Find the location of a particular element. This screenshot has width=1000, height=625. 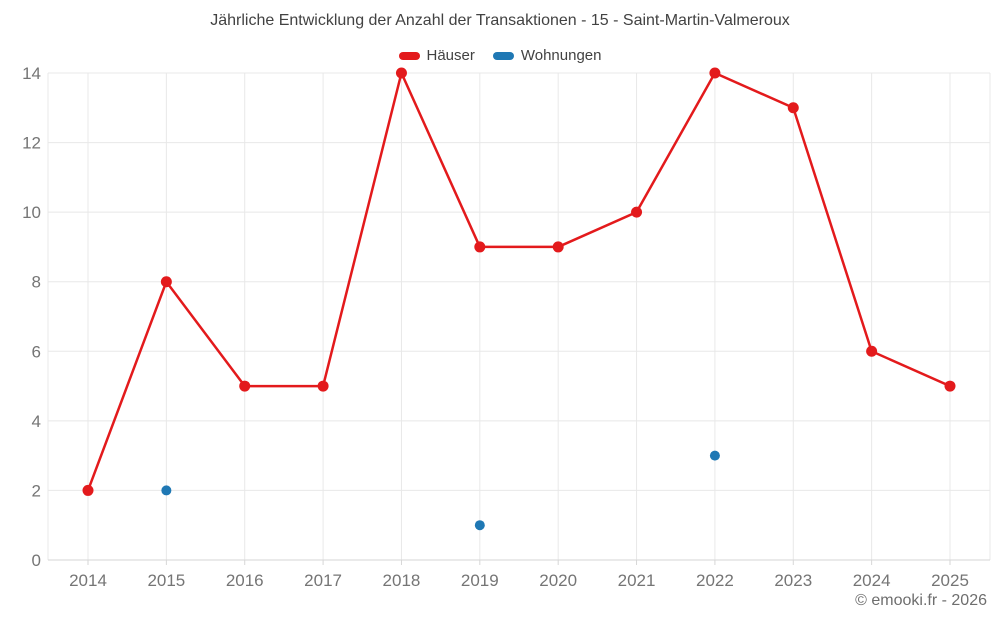

x-tick-label: 2025 is located at coordinates (950, 580).